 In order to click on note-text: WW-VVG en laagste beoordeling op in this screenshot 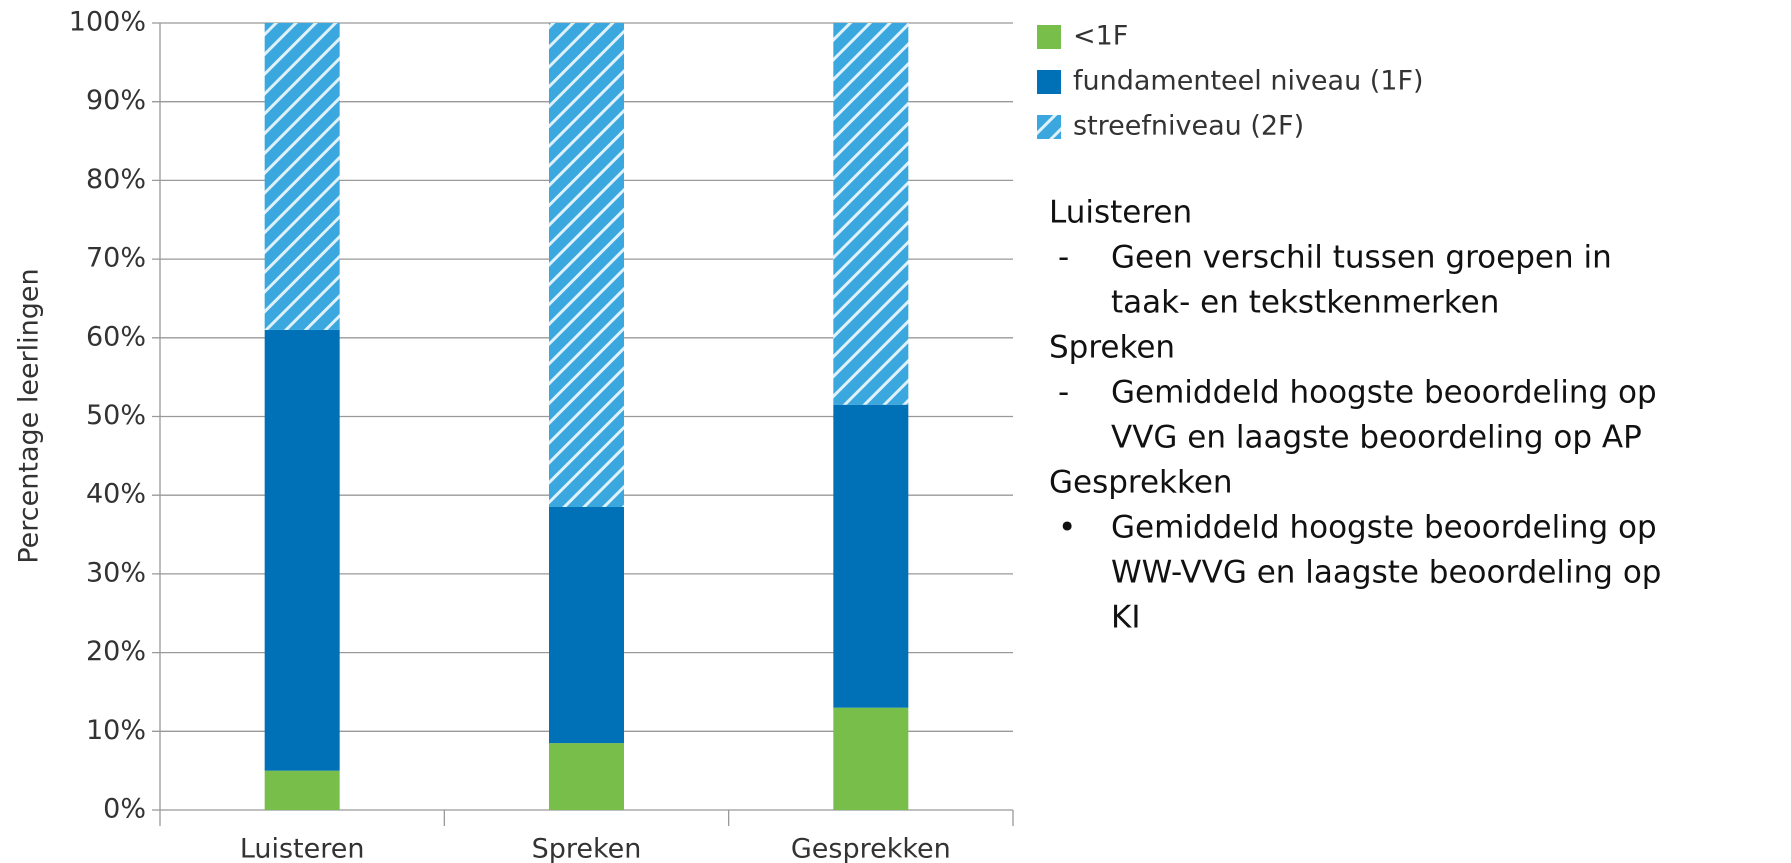, I will do `click(1386, 573)`.